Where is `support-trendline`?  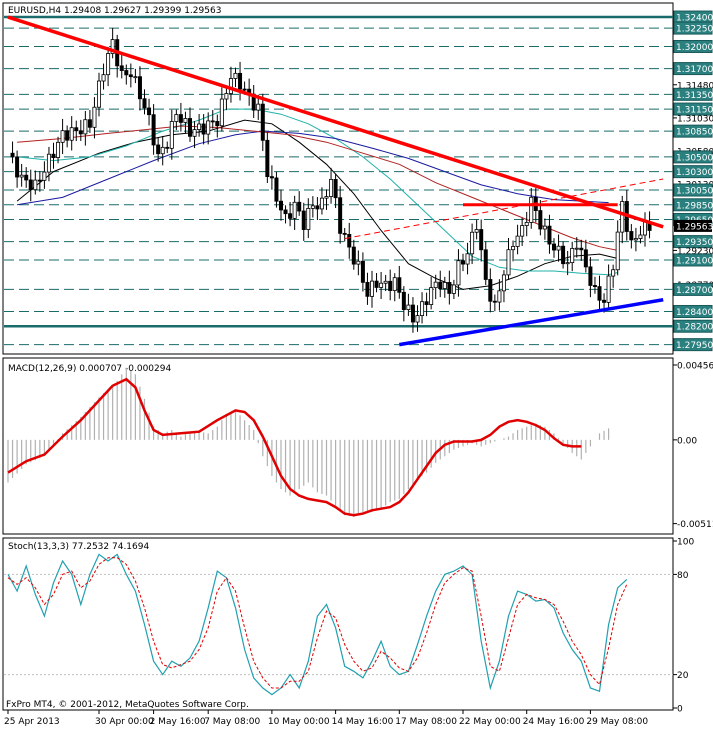
support-trendline is located at coordinates (531, 322).